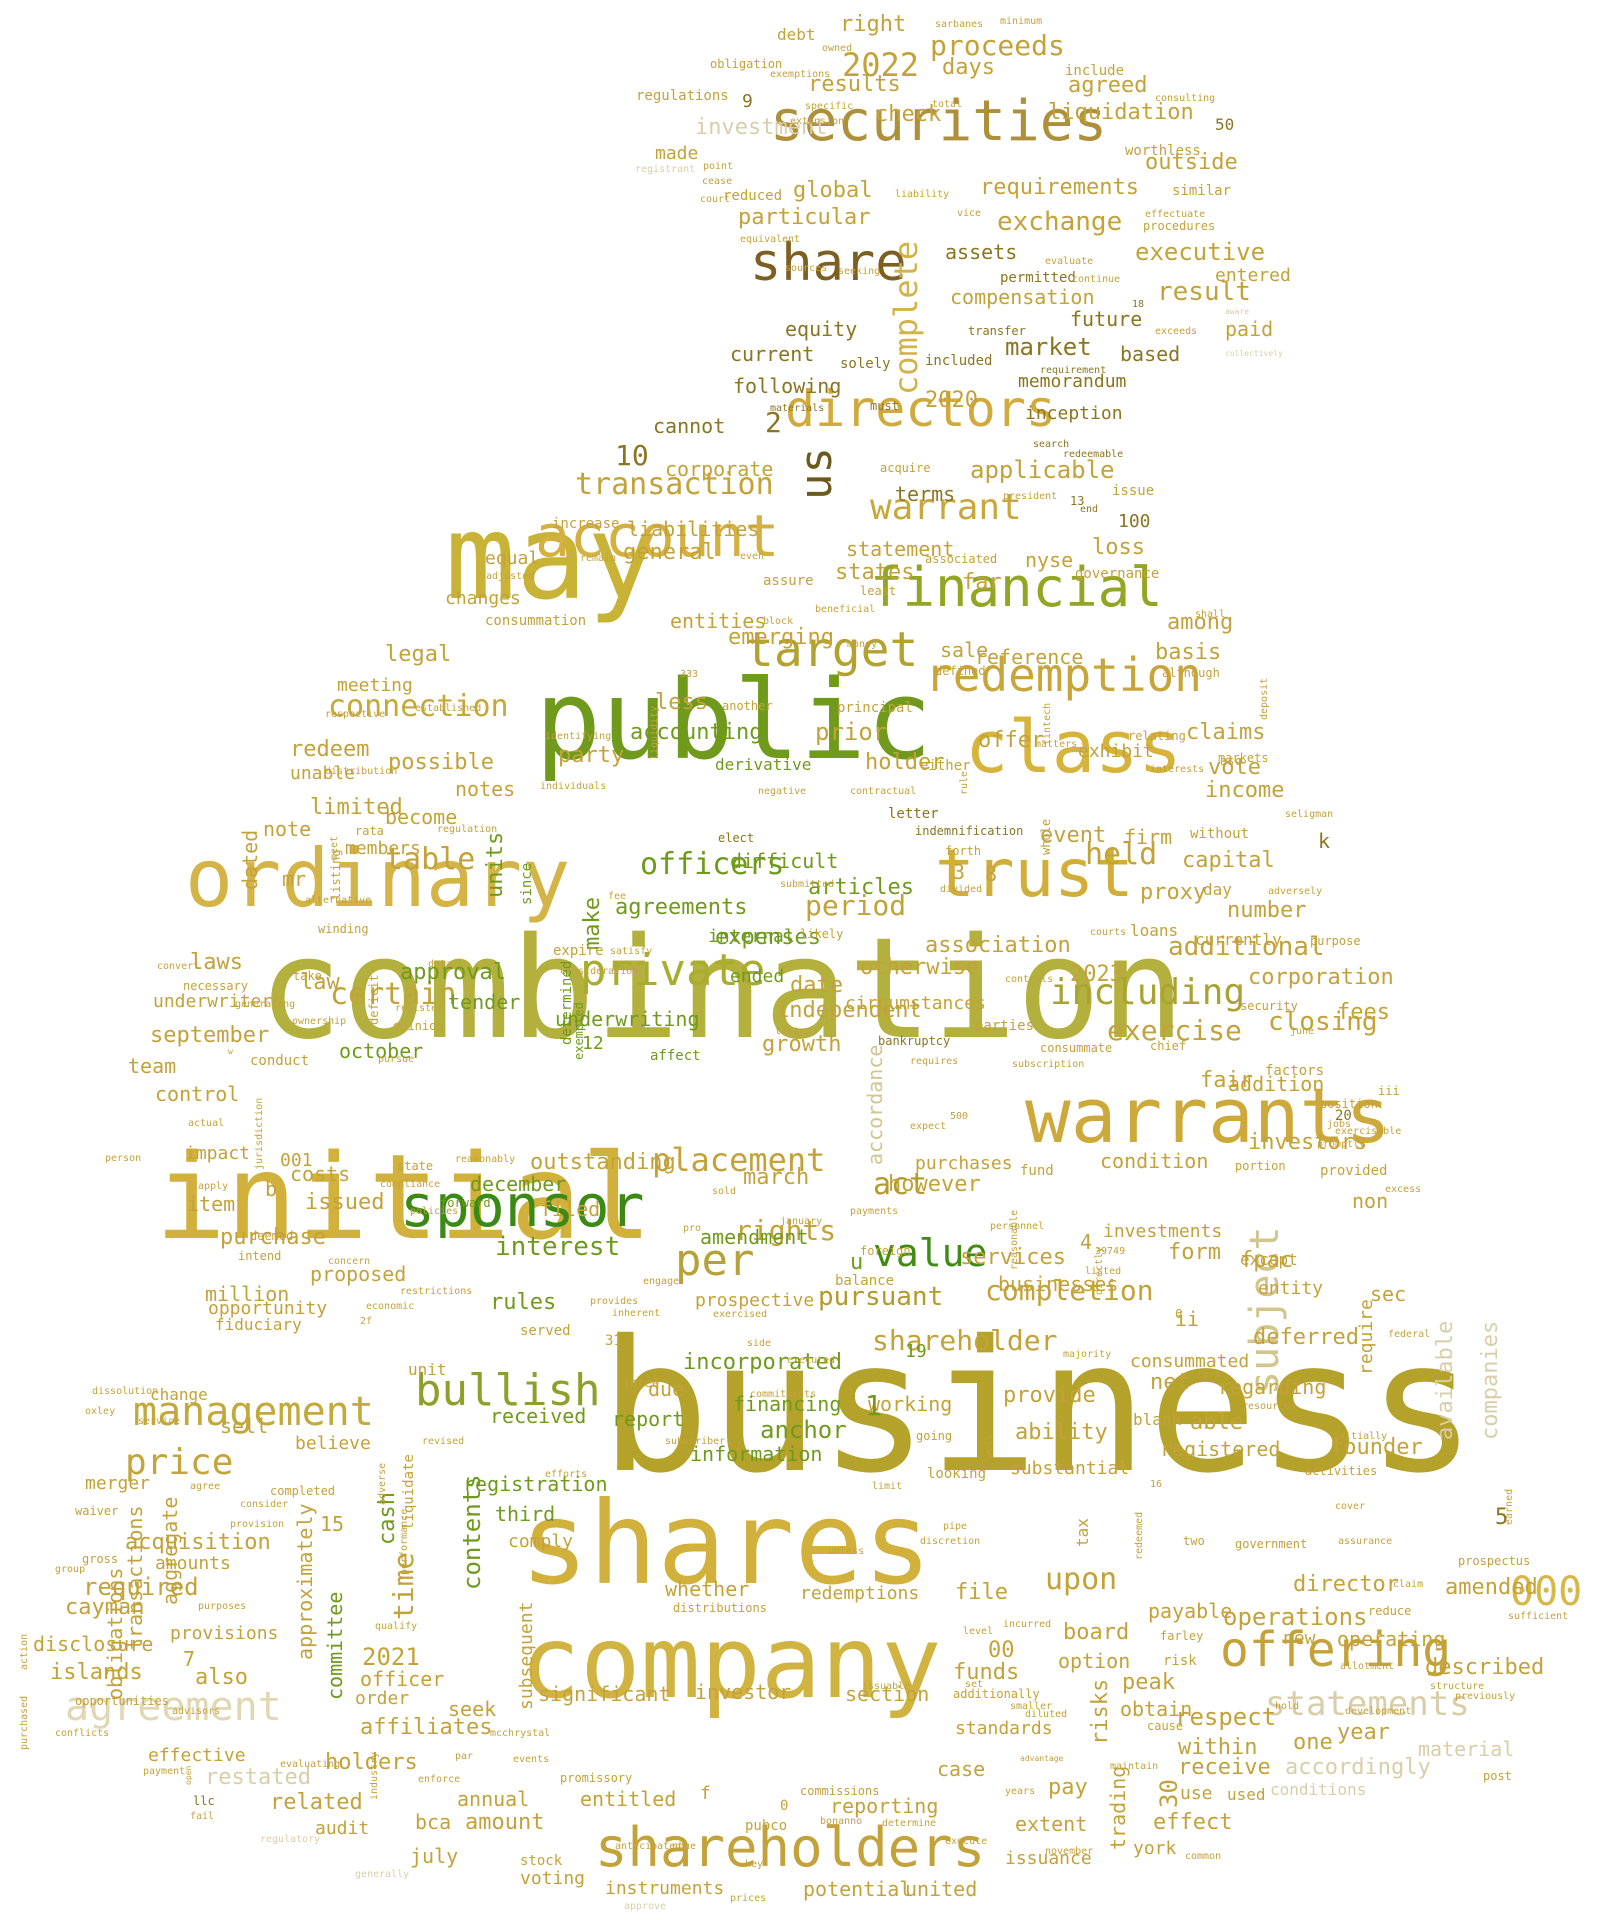 The image size is (1603, 1920). I want to click on cloud-word: equal, so click(512, 559).